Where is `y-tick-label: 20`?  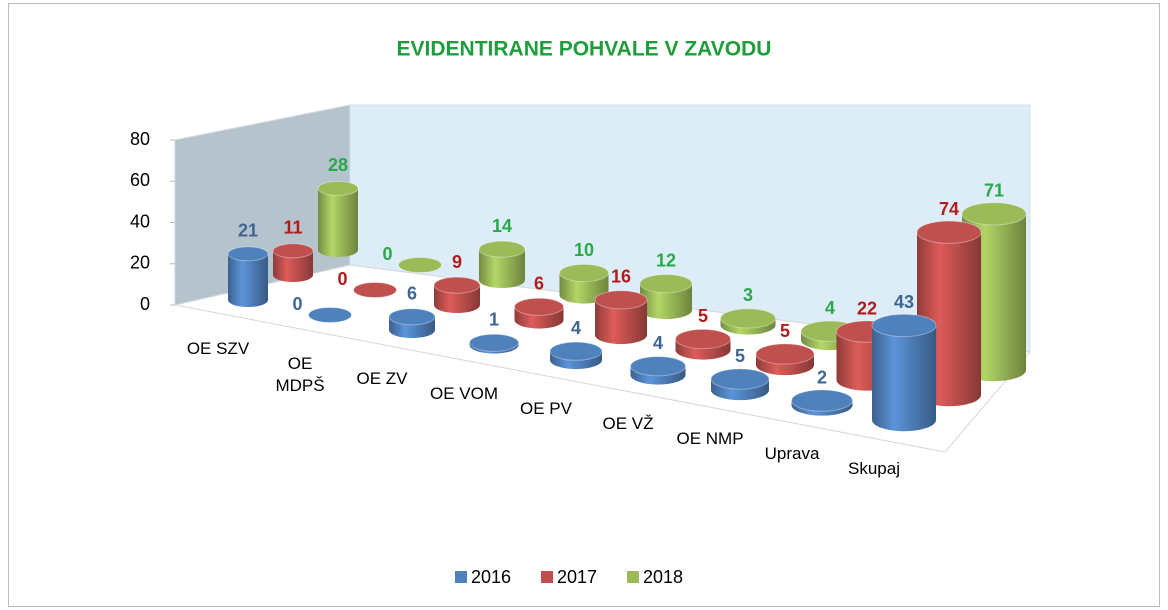
y-tick-label: 20 is located at coordinates (140, 263).